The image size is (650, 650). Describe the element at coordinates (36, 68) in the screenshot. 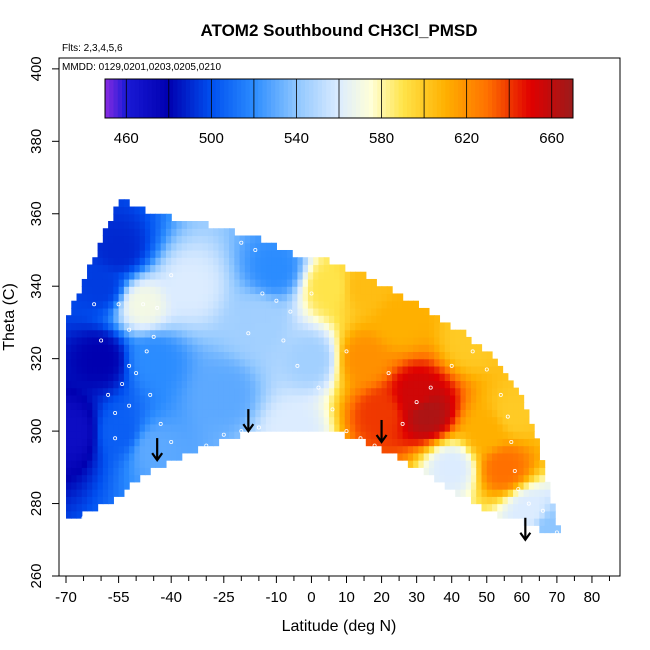

I see `y-tick-label: 400` at that location.